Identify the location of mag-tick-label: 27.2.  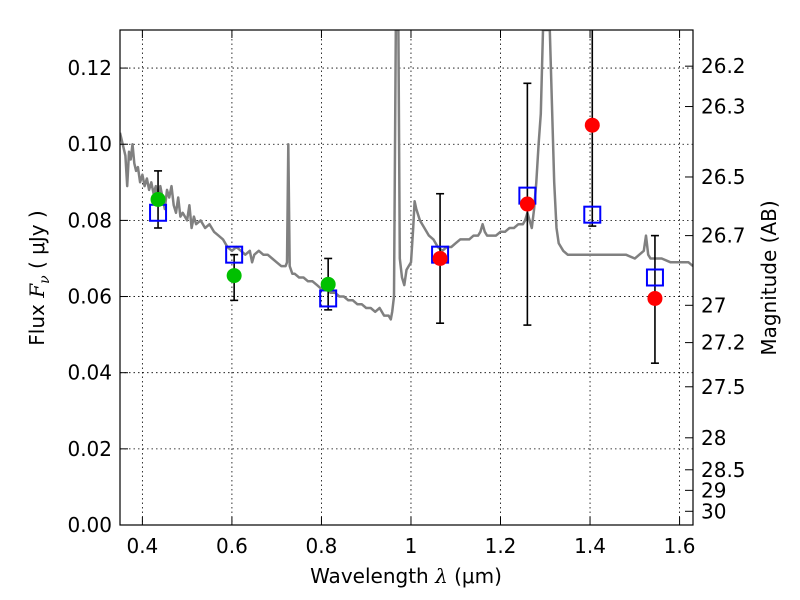
(723, 343).